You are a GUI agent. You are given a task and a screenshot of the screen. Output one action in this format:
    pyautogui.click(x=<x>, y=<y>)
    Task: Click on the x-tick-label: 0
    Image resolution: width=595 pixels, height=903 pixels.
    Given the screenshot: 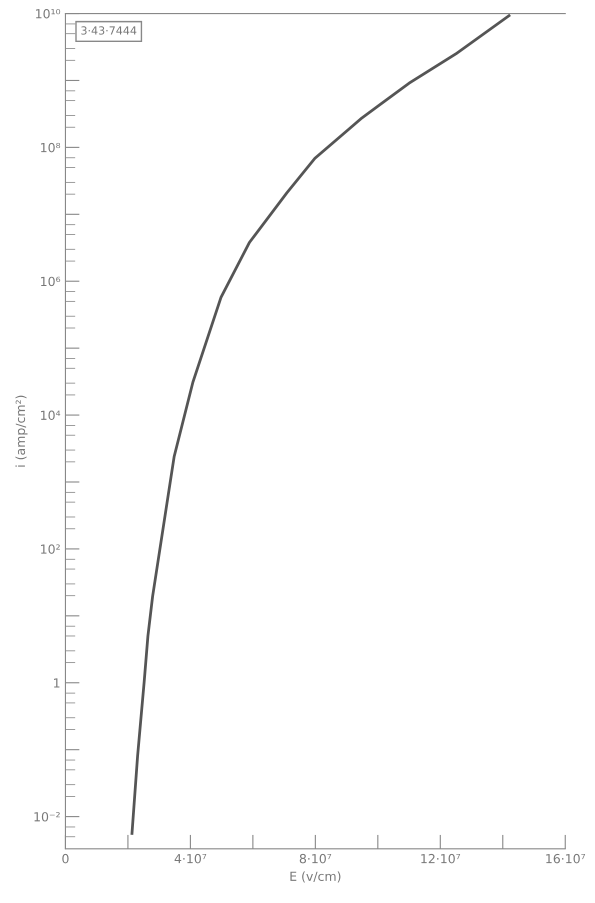 What is the action you would take?
    pyautogui.click(x=65, y=859)
    